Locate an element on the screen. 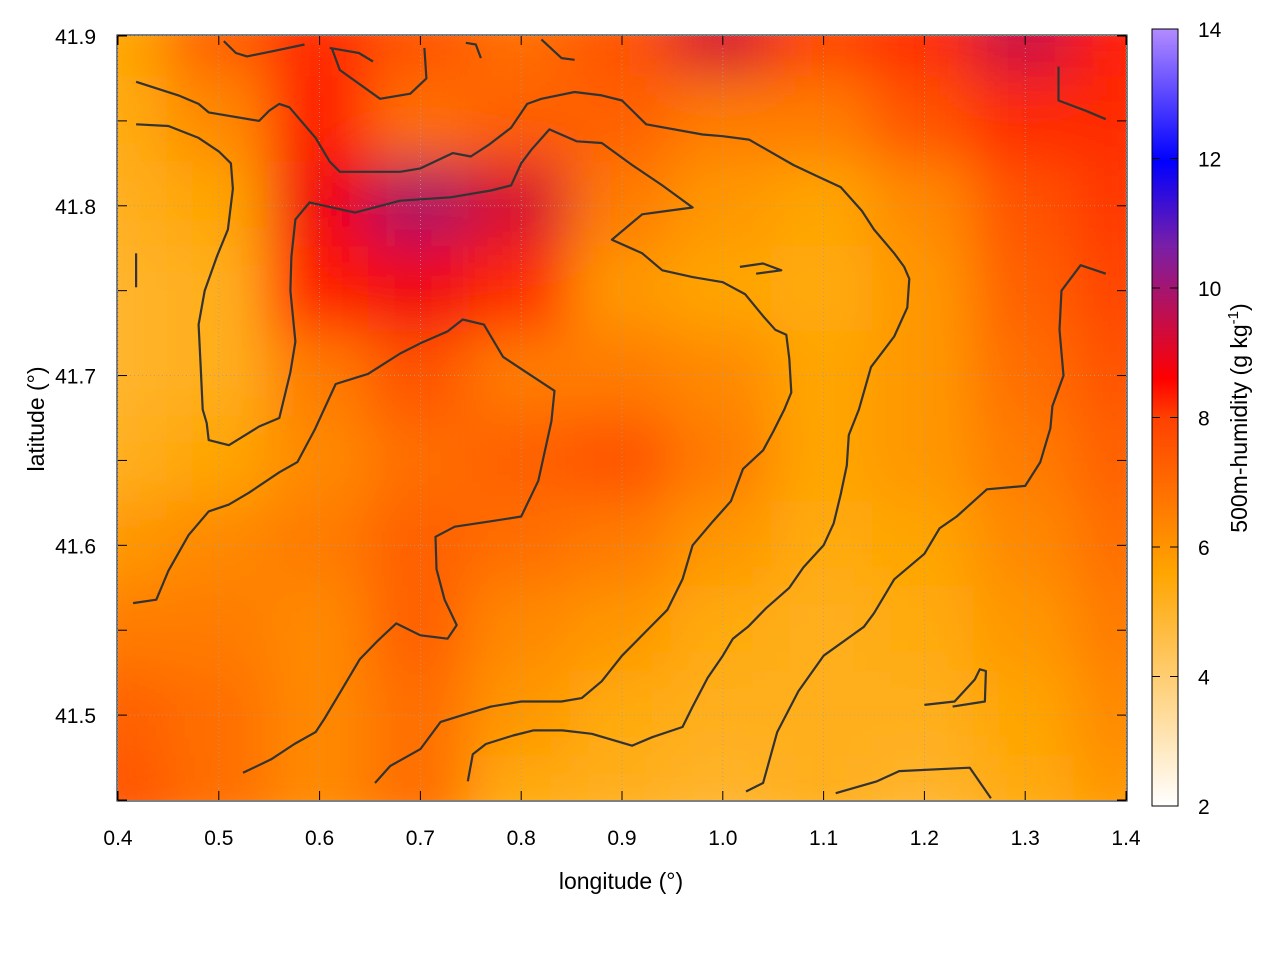 The width and height of the screenshot is (1280, 960). y-tick-label: 41.7 is located at coordinates (75, 377).